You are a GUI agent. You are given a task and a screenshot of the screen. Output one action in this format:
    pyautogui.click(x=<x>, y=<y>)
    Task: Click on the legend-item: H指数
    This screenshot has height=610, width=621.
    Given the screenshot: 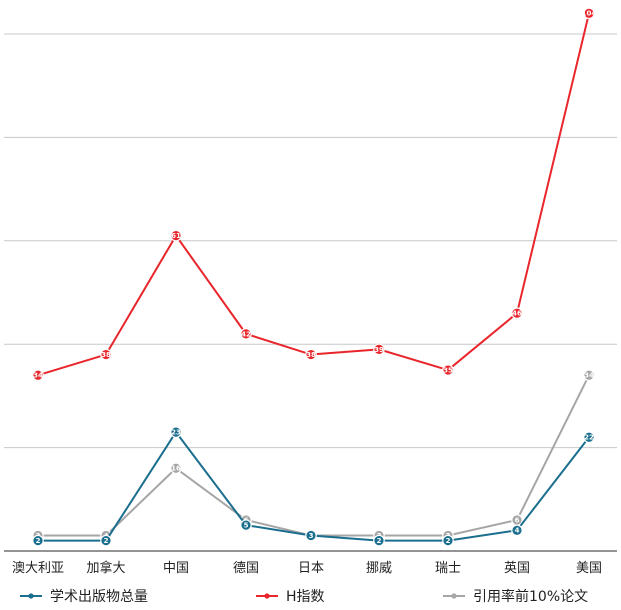 What is the action you would take?
    pyautogui.click(x=290, y=597)
    